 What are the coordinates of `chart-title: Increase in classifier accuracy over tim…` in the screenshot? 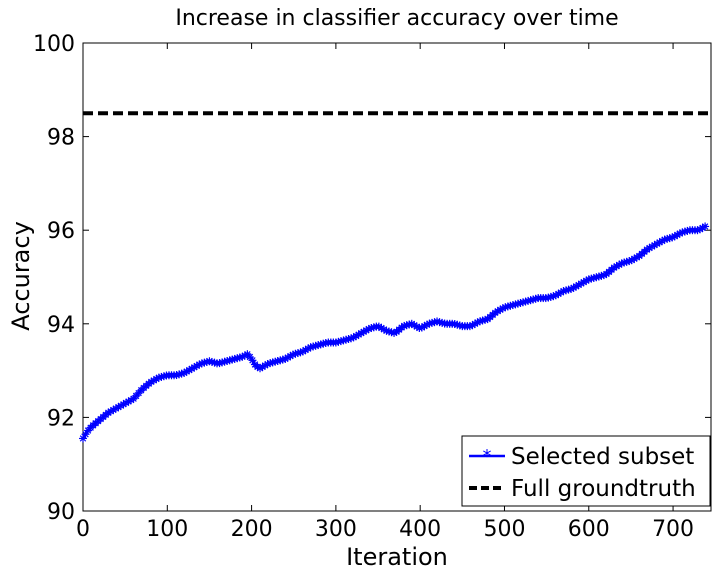 It's located at (396, 18).